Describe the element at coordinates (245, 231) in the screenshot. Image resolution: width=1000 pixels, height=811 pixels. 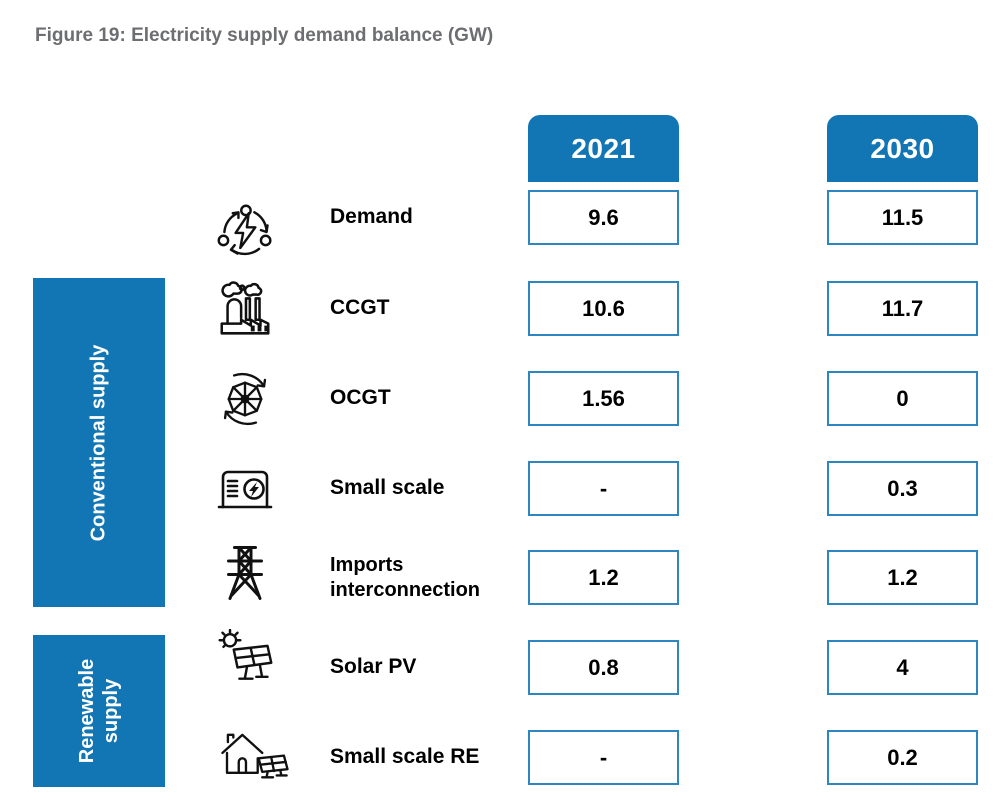
I see `demand-cycle-icon` at that location.